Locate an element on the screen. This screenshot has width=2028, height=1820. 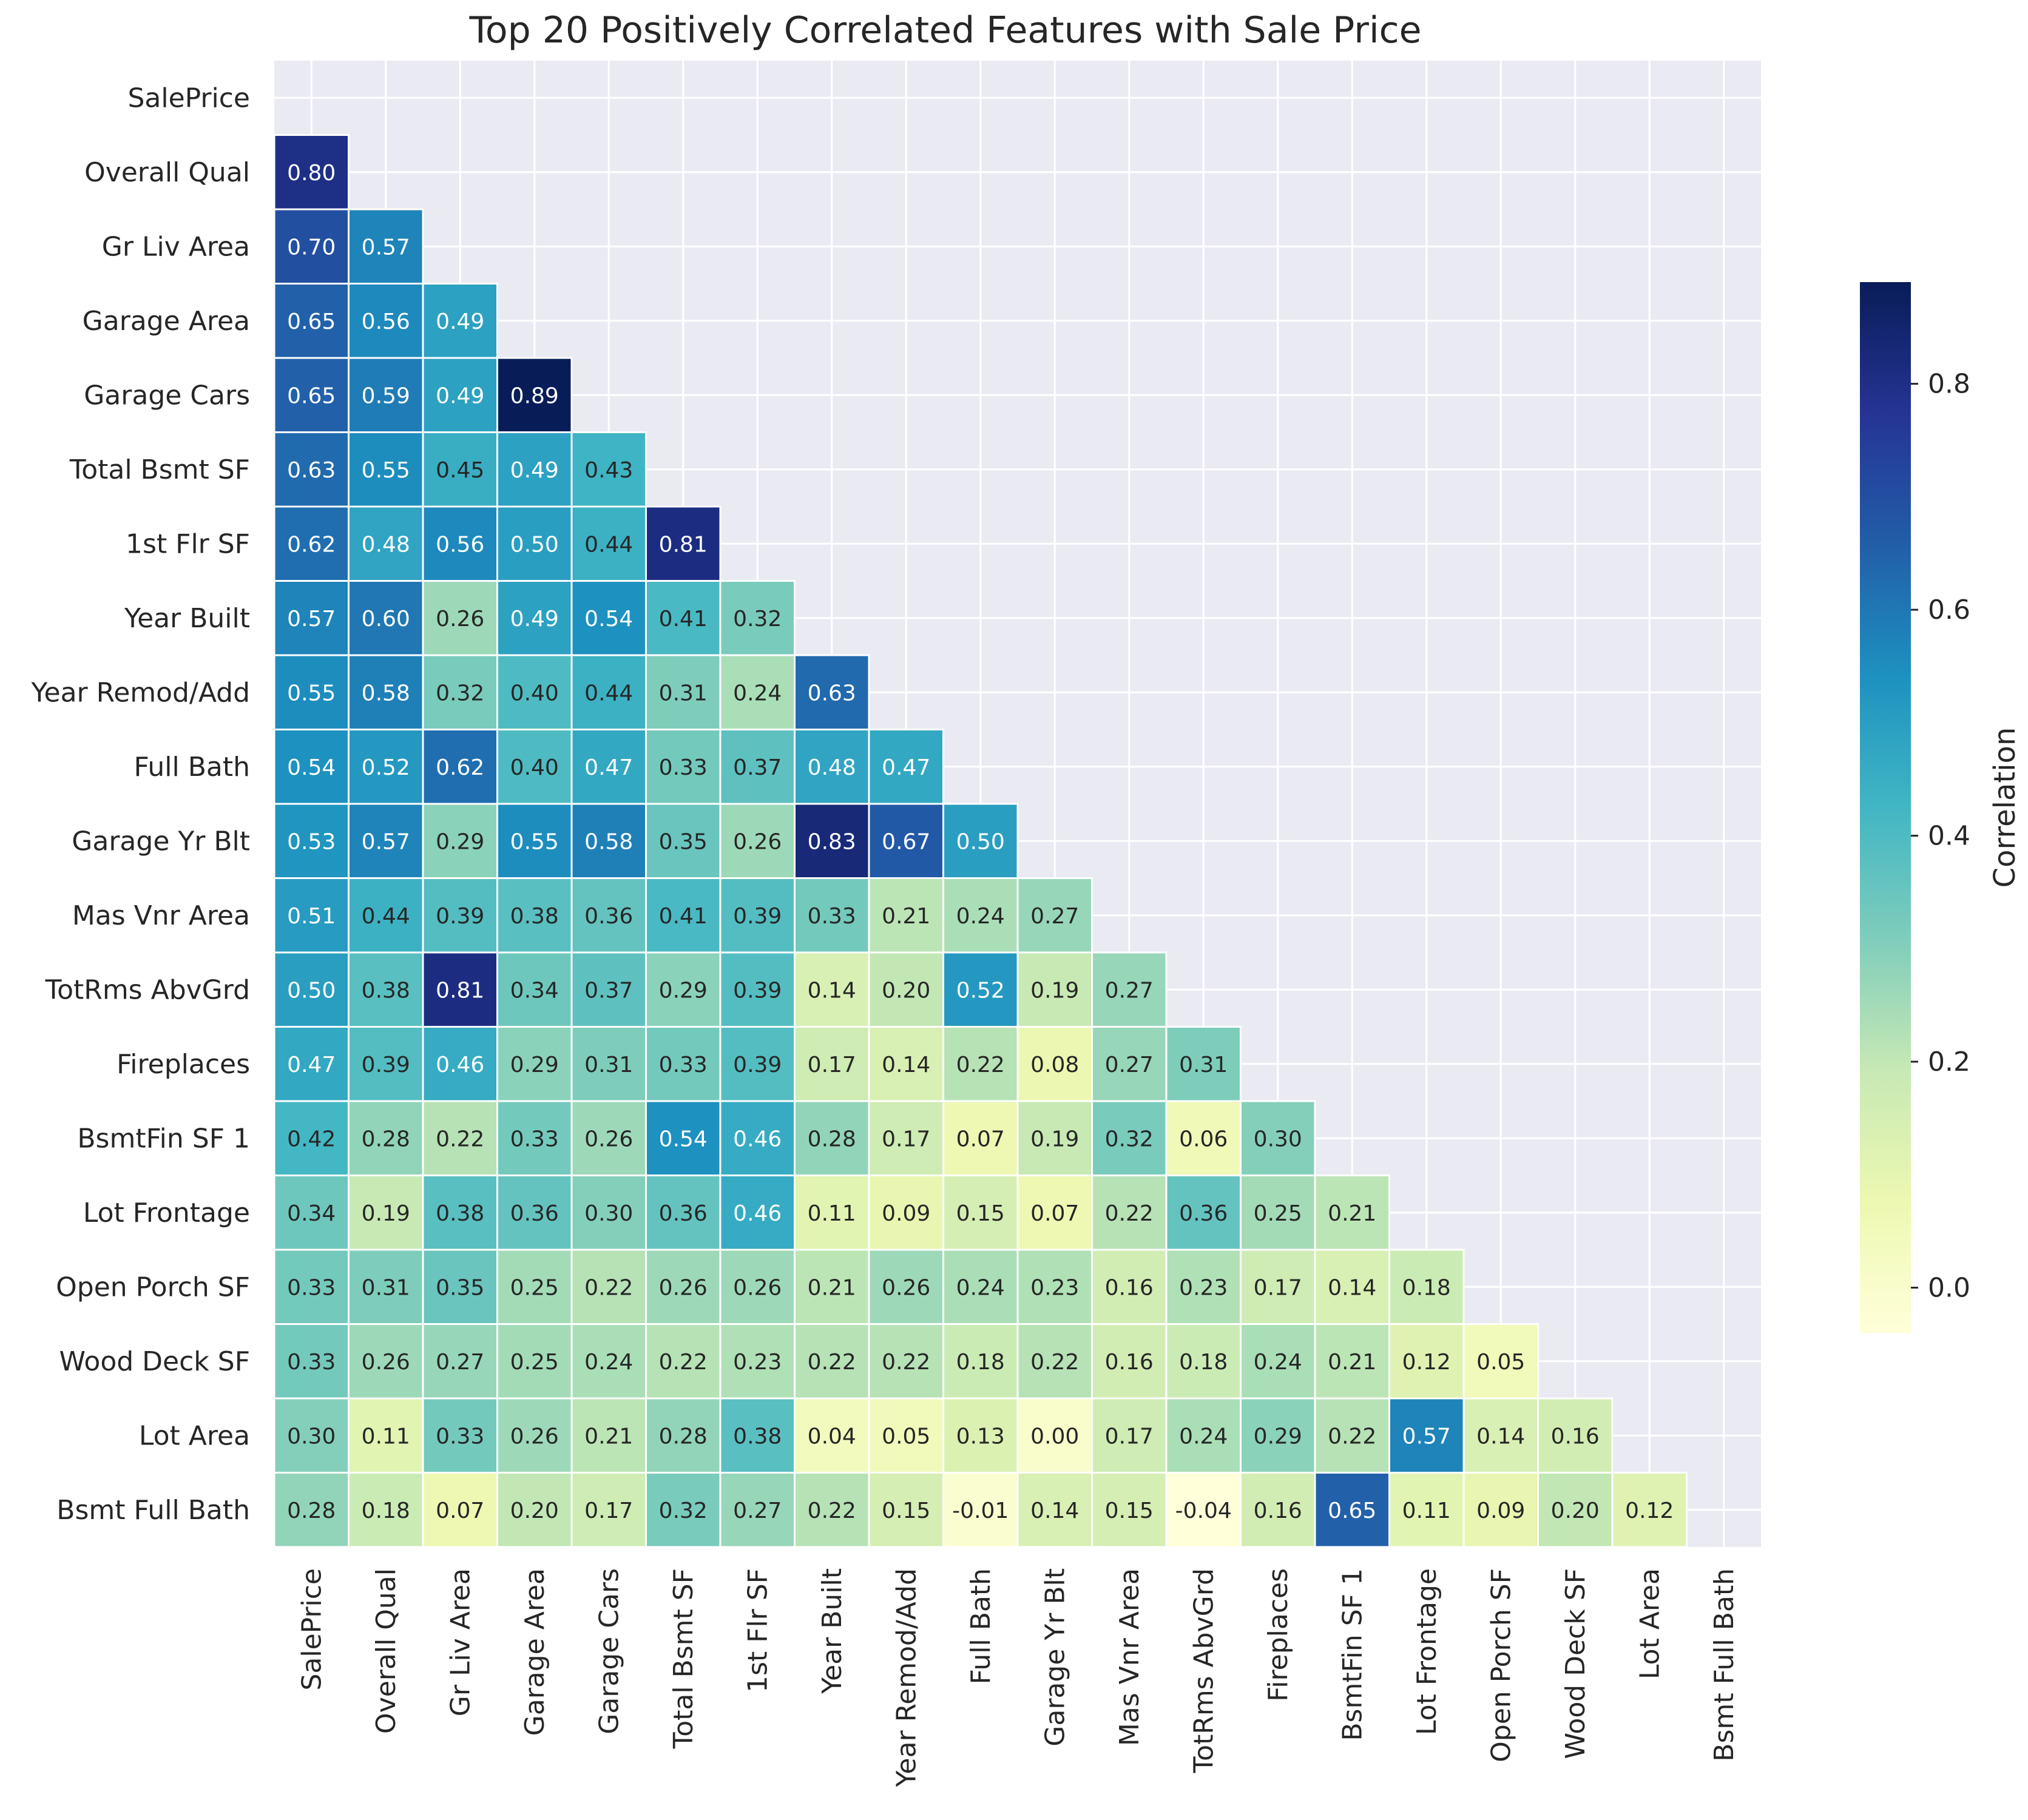
x-tick-label: Garage Area is located at coordinates (534, 1652).